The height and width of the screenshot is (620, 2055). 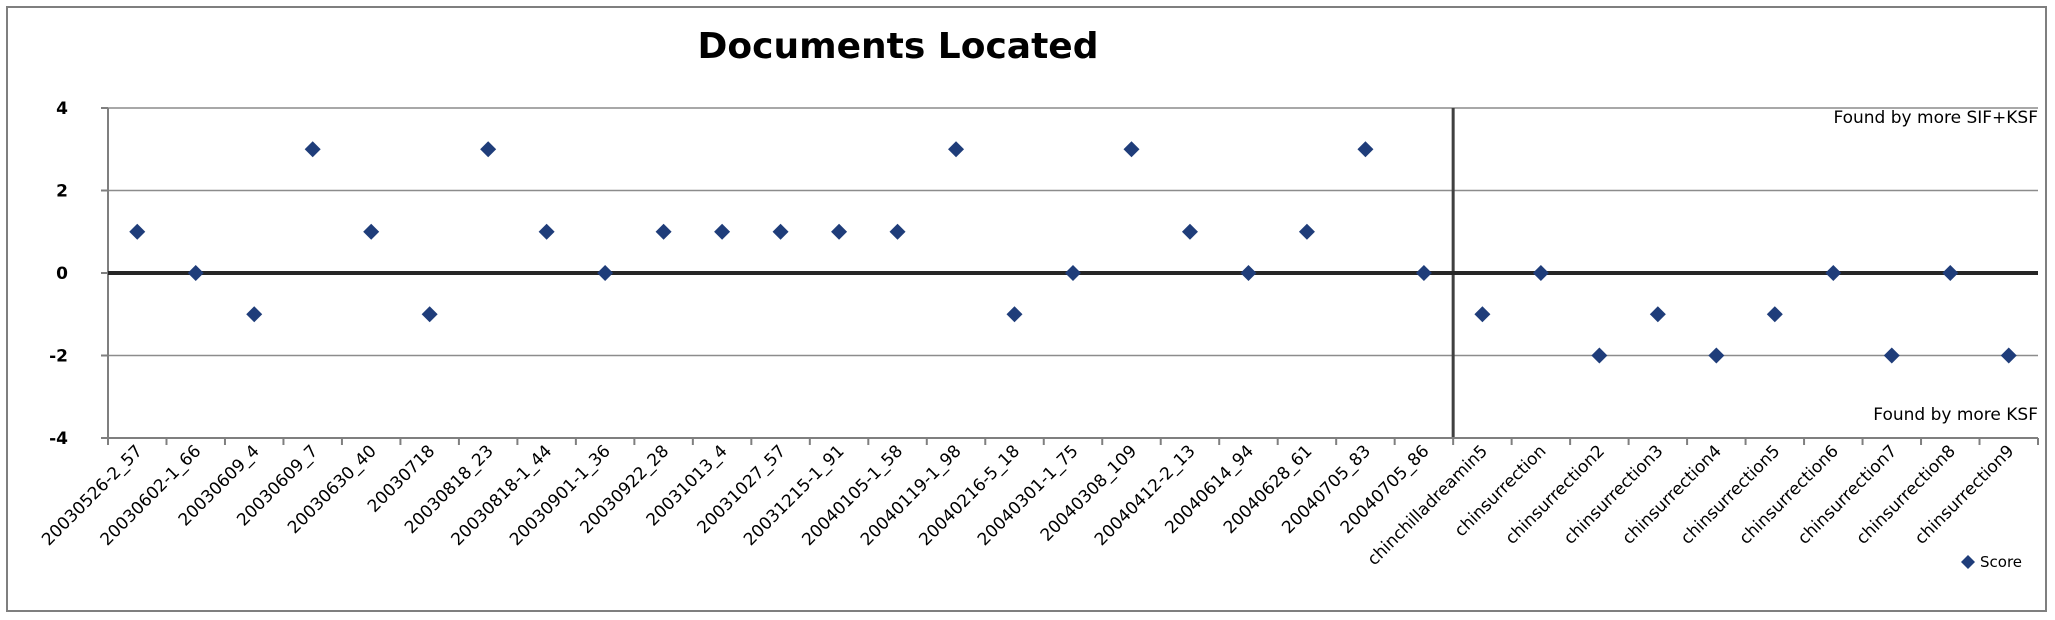 I want to click on x-tick-label: chinsurrection9, so click(x=1964, y=494).